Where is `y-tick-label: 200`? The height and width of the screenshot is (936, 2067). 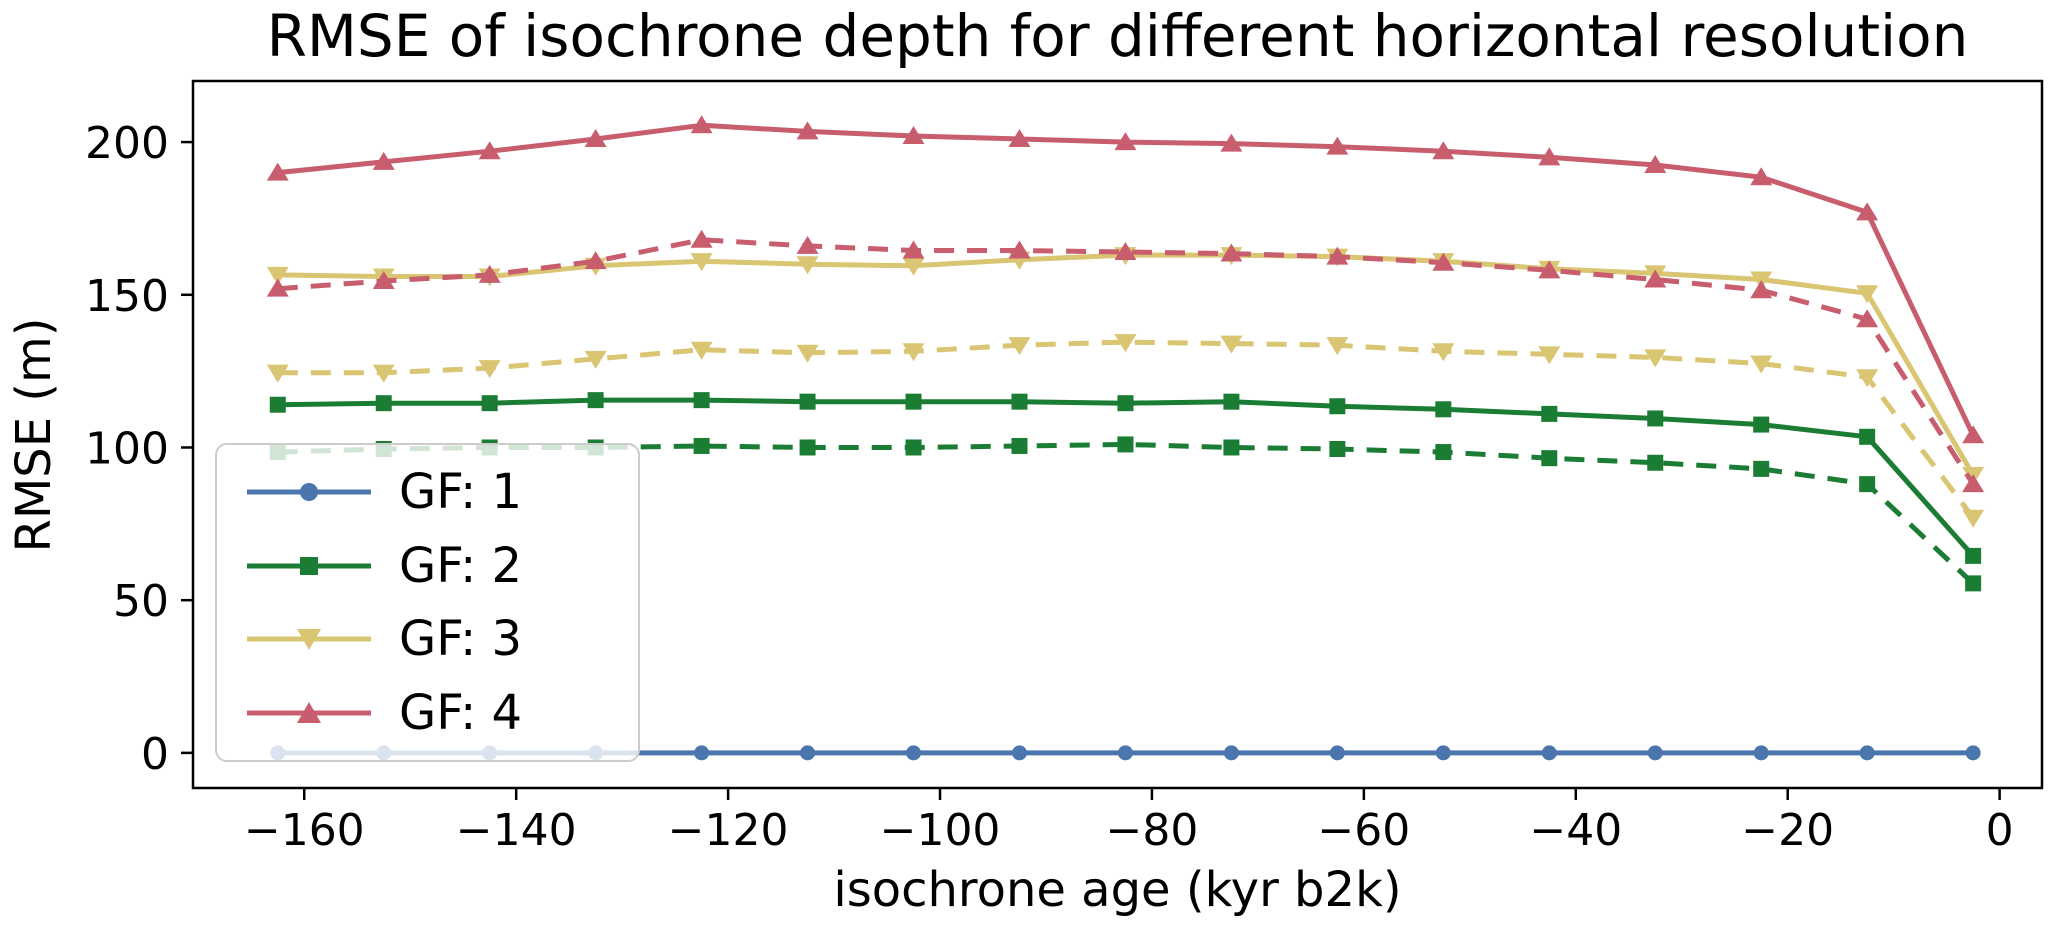
y-tick-label: 200 is located at coordinates (127, 143).